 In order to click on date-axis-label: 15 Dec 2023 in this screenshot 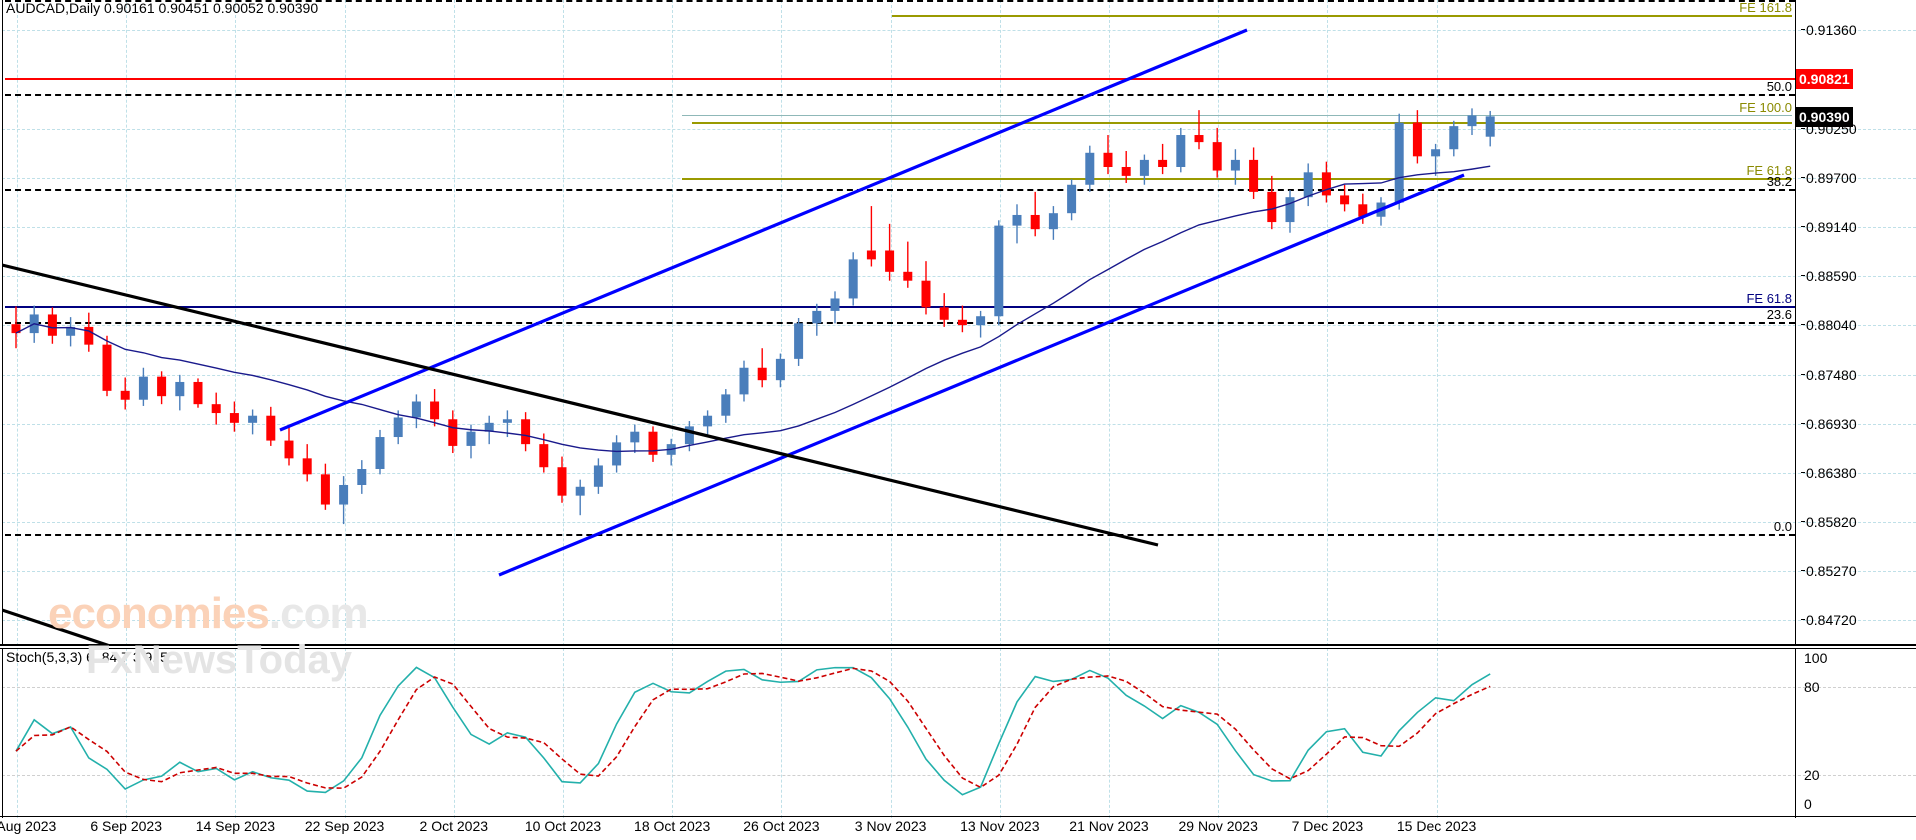, I will do `click(1436, 826)`.